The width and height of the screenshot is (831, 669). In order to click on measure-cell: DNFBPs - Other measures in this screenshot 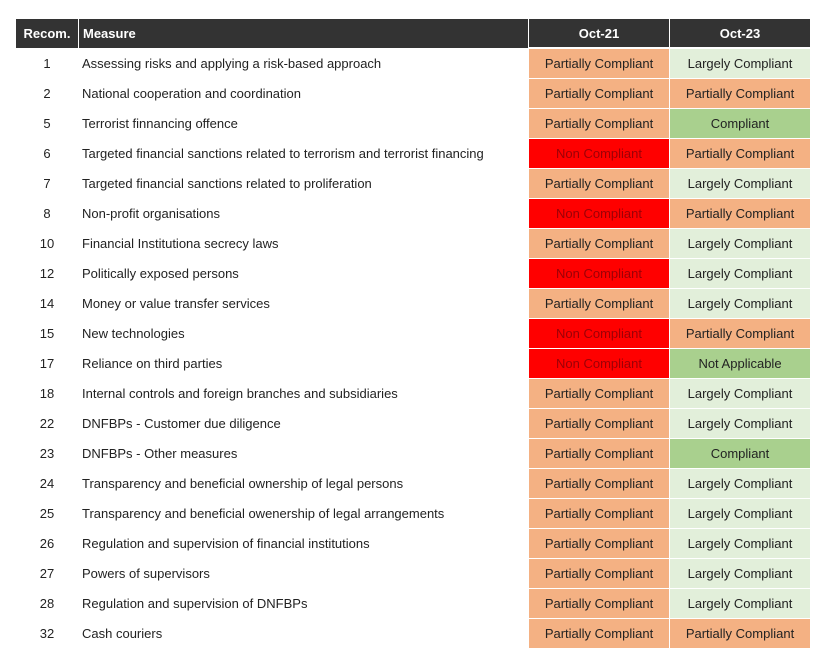, I will do `click(160, 453)`.